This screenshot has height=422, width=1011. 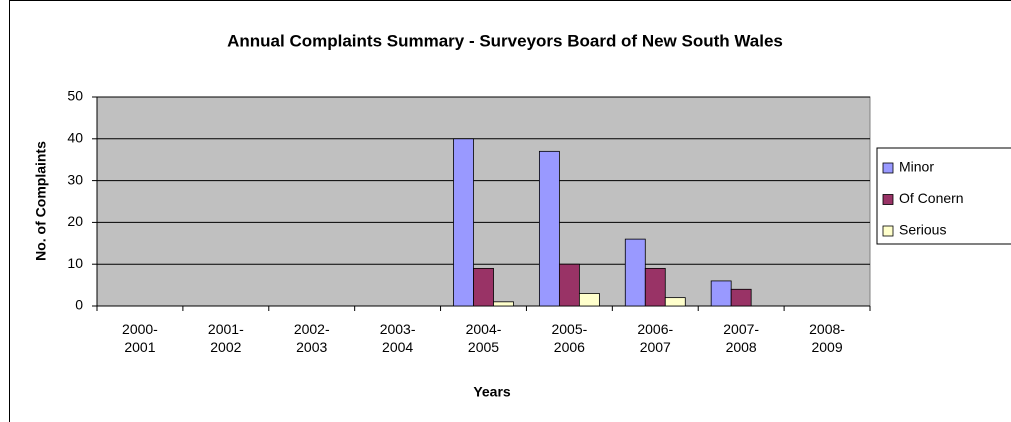 What do you see at coordinates (569, 338) in the screenshot?
I see `x-tick-label: 2005-2006` at bounding box center [569, 338].